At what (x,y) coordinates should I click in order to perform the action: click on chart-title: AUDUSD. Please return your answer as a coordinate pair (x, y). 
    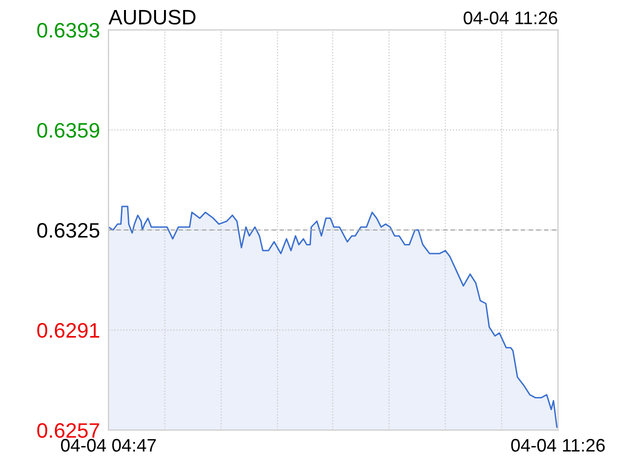
    Looking at the image, I should click on (152, 17).